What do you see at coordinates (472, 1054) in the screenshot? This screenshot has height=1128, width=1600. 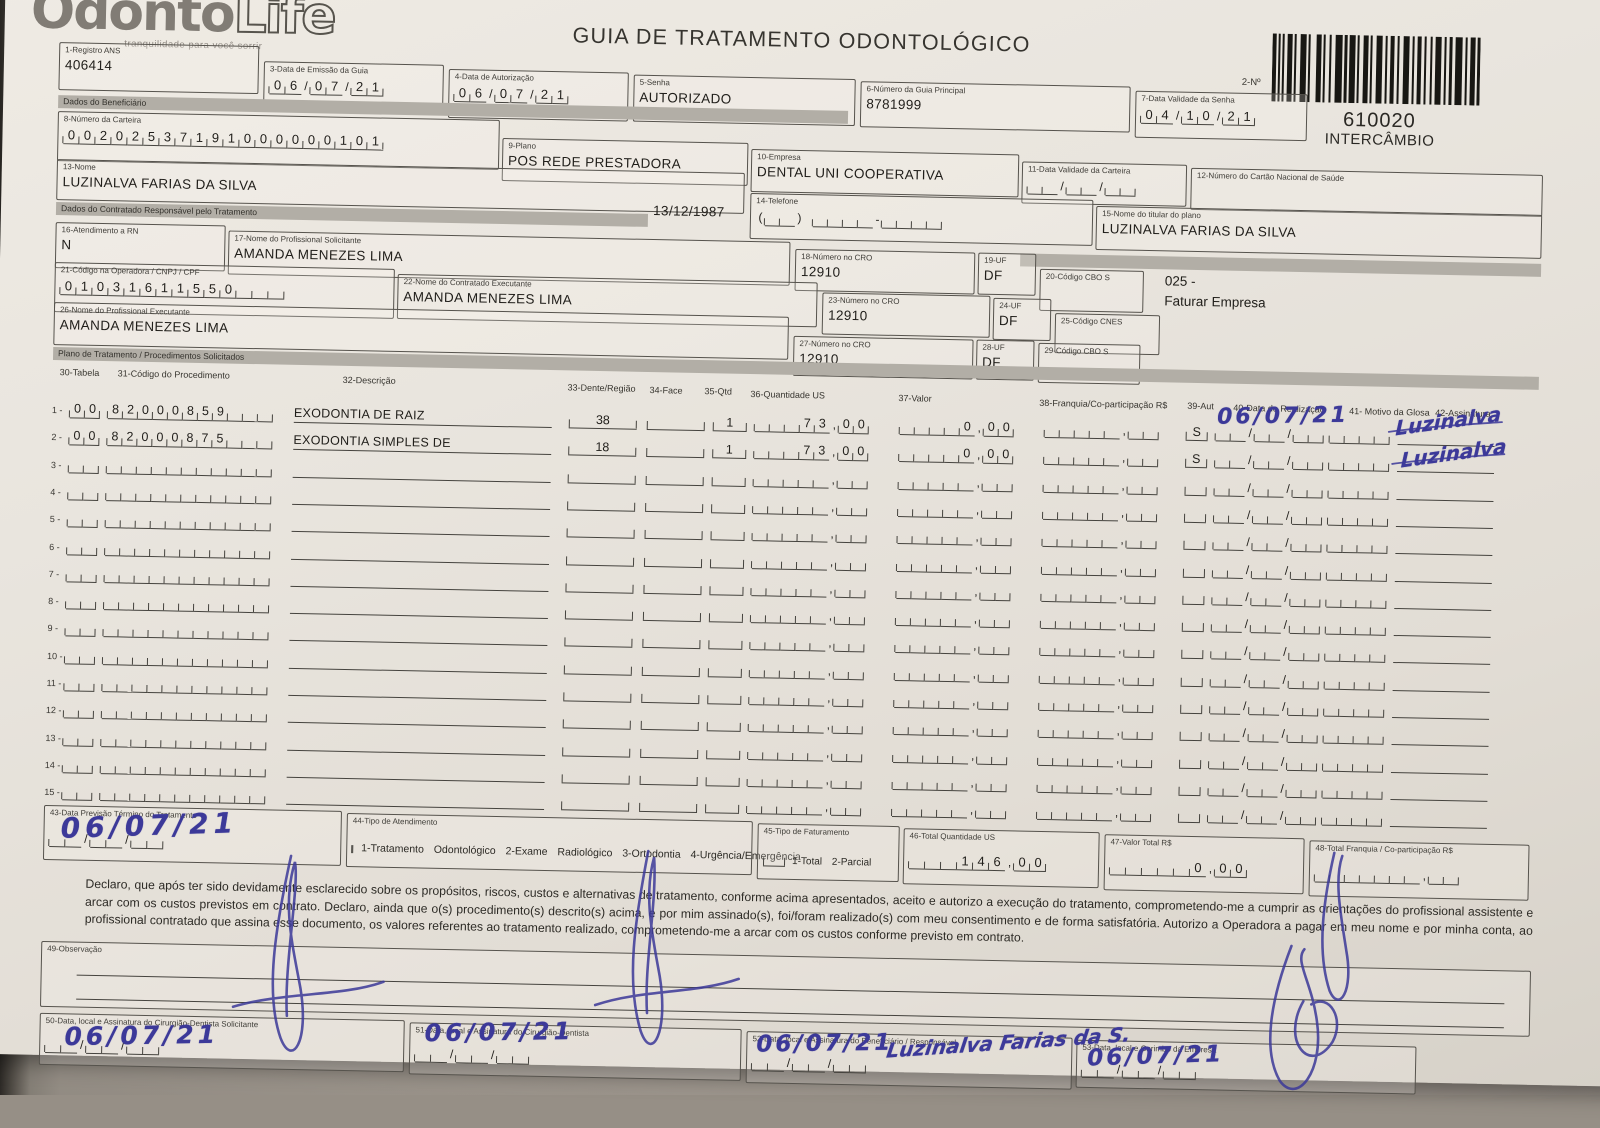 I see `assinatura-dentista-comb: //` at bounding box center [472, 1054].